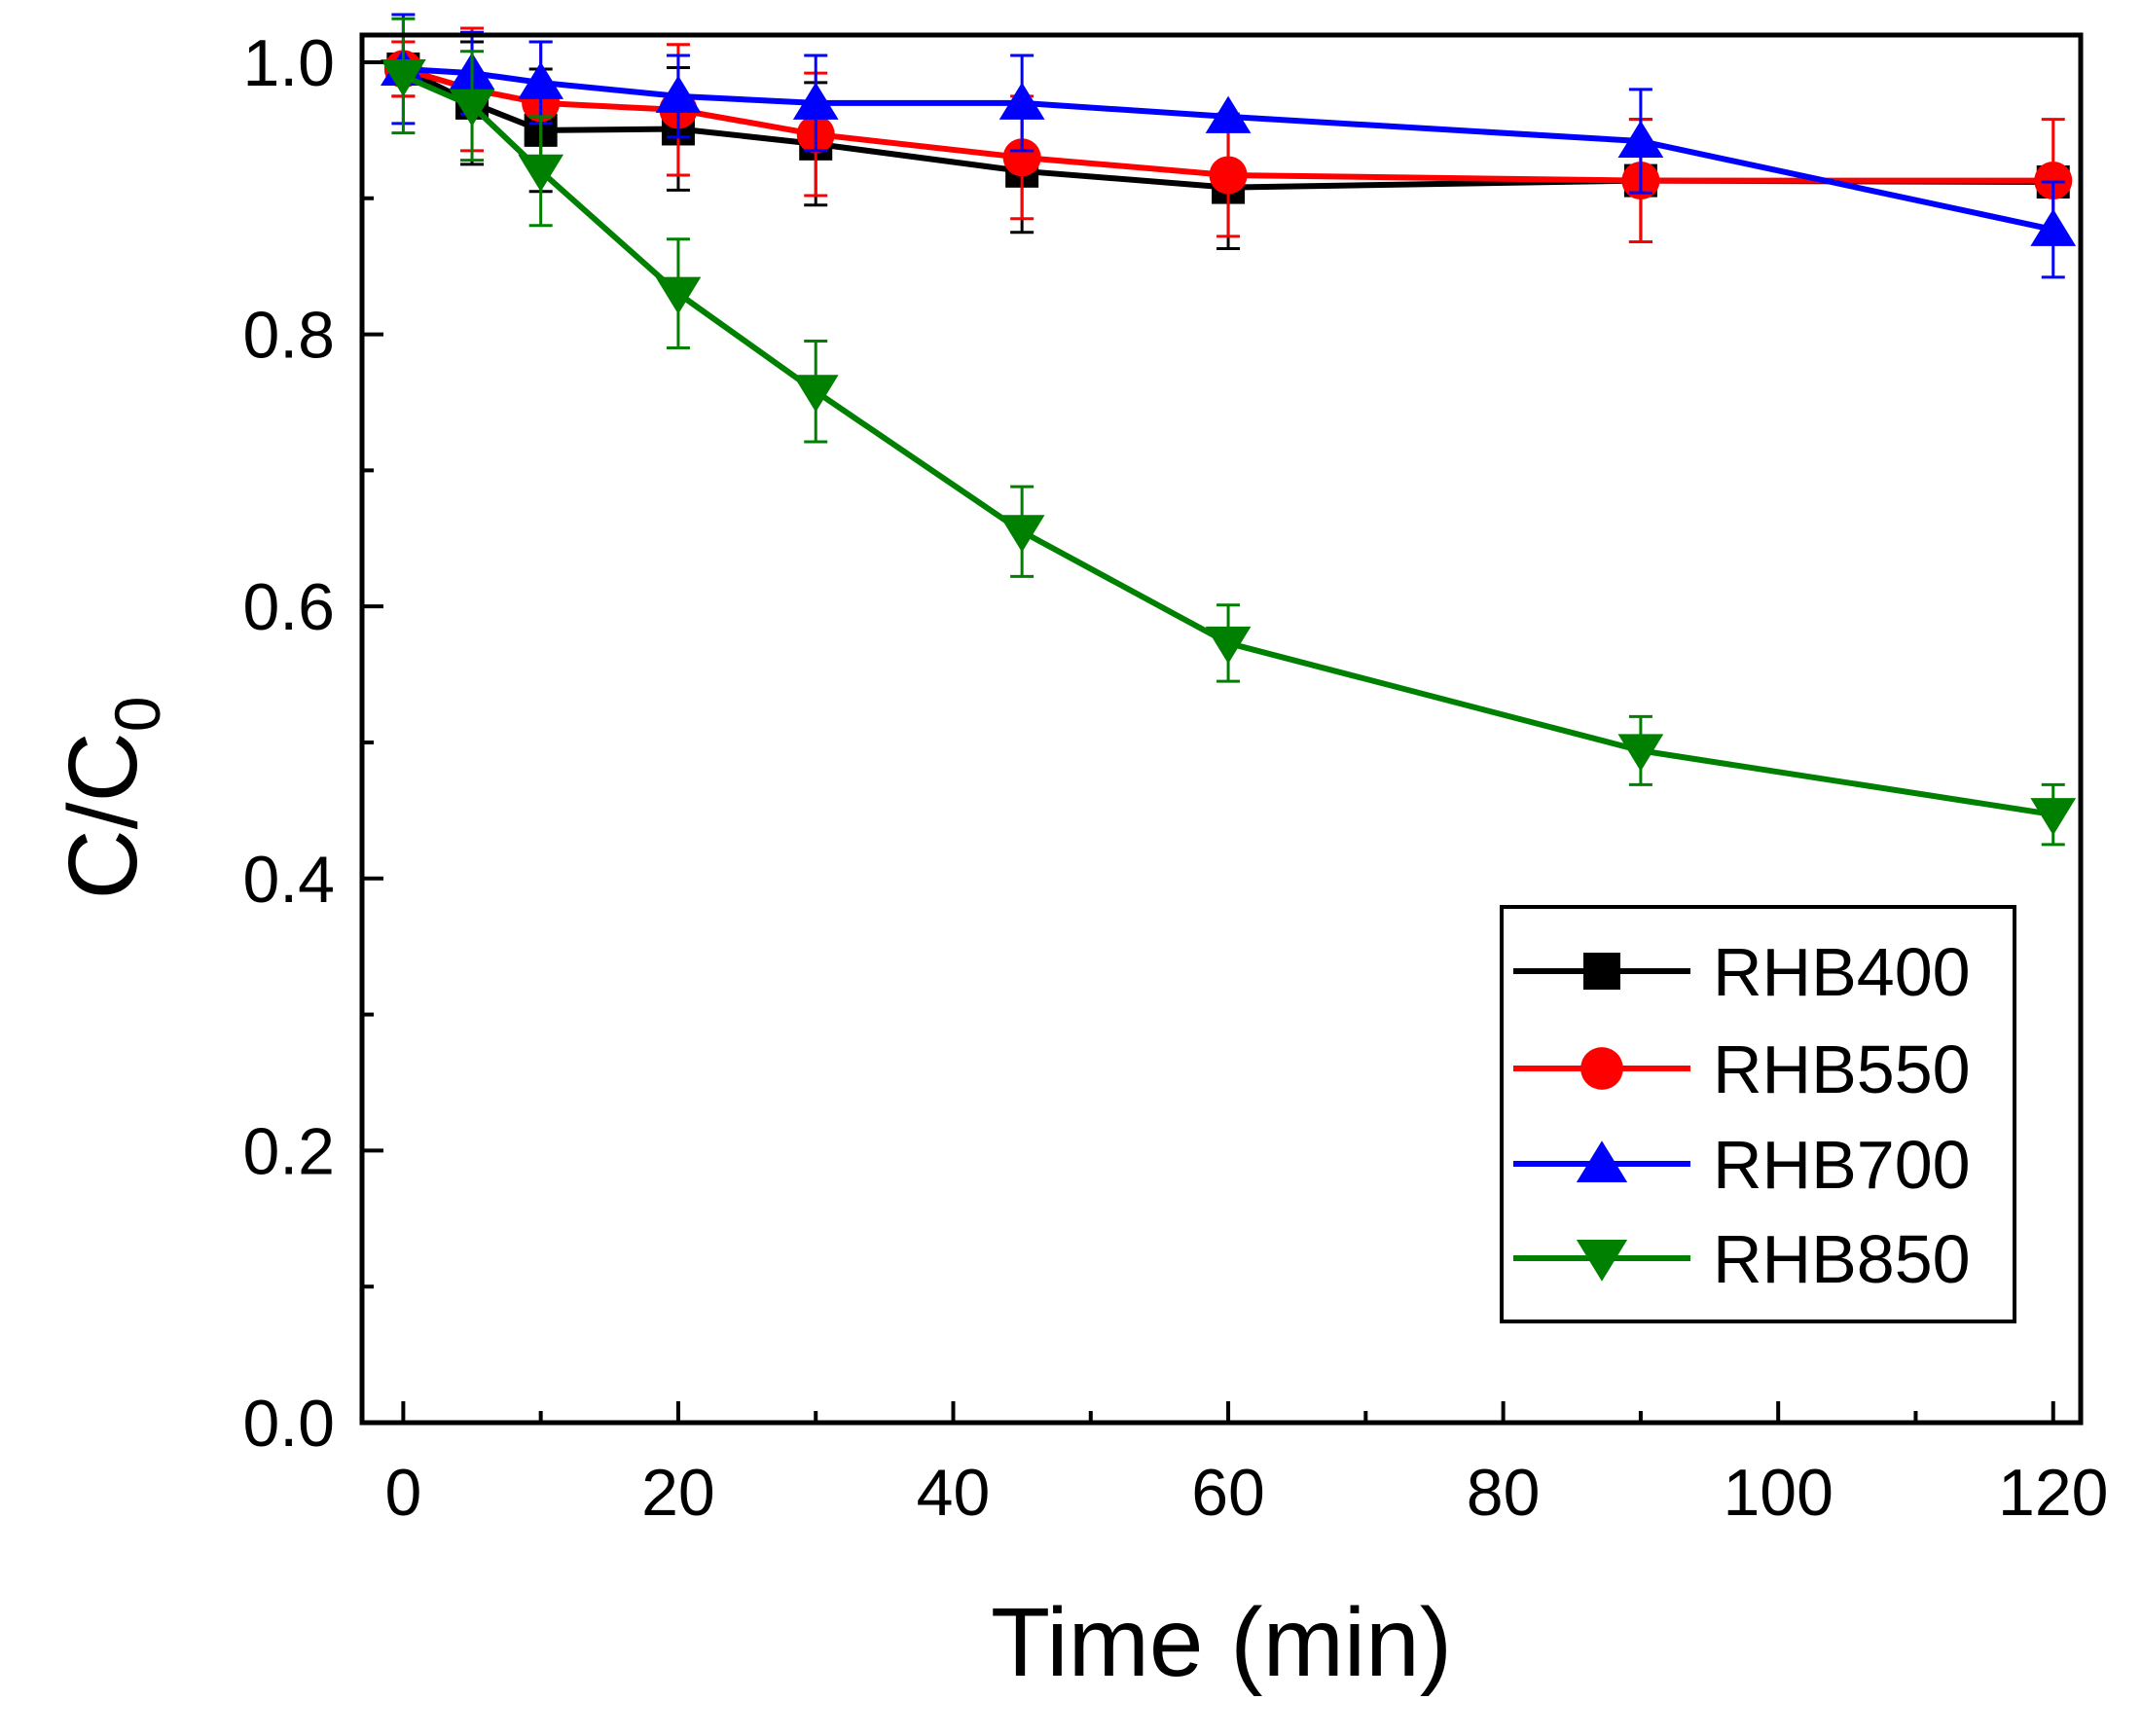  I want to click on x-tick-label: 120, so click(2053, 1493).